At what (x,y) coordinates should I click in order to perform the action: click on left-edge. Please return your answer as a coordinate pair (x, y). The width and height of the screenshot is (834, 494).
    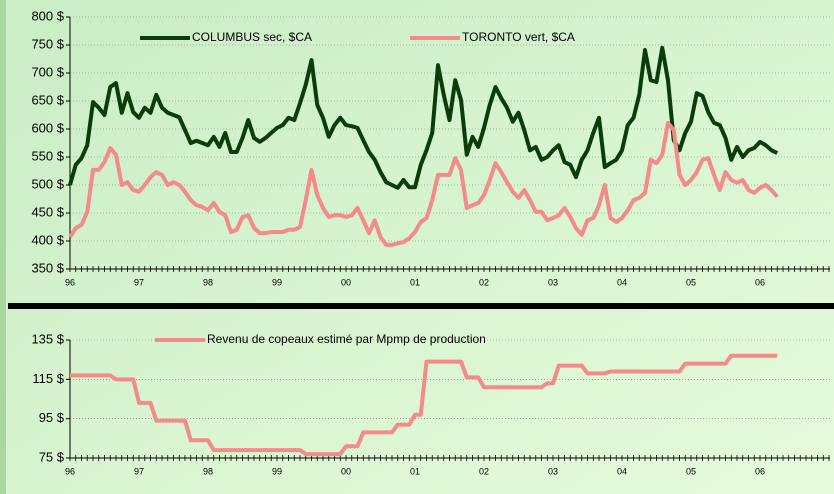
    Looking at the image, I should click on (3, 247).